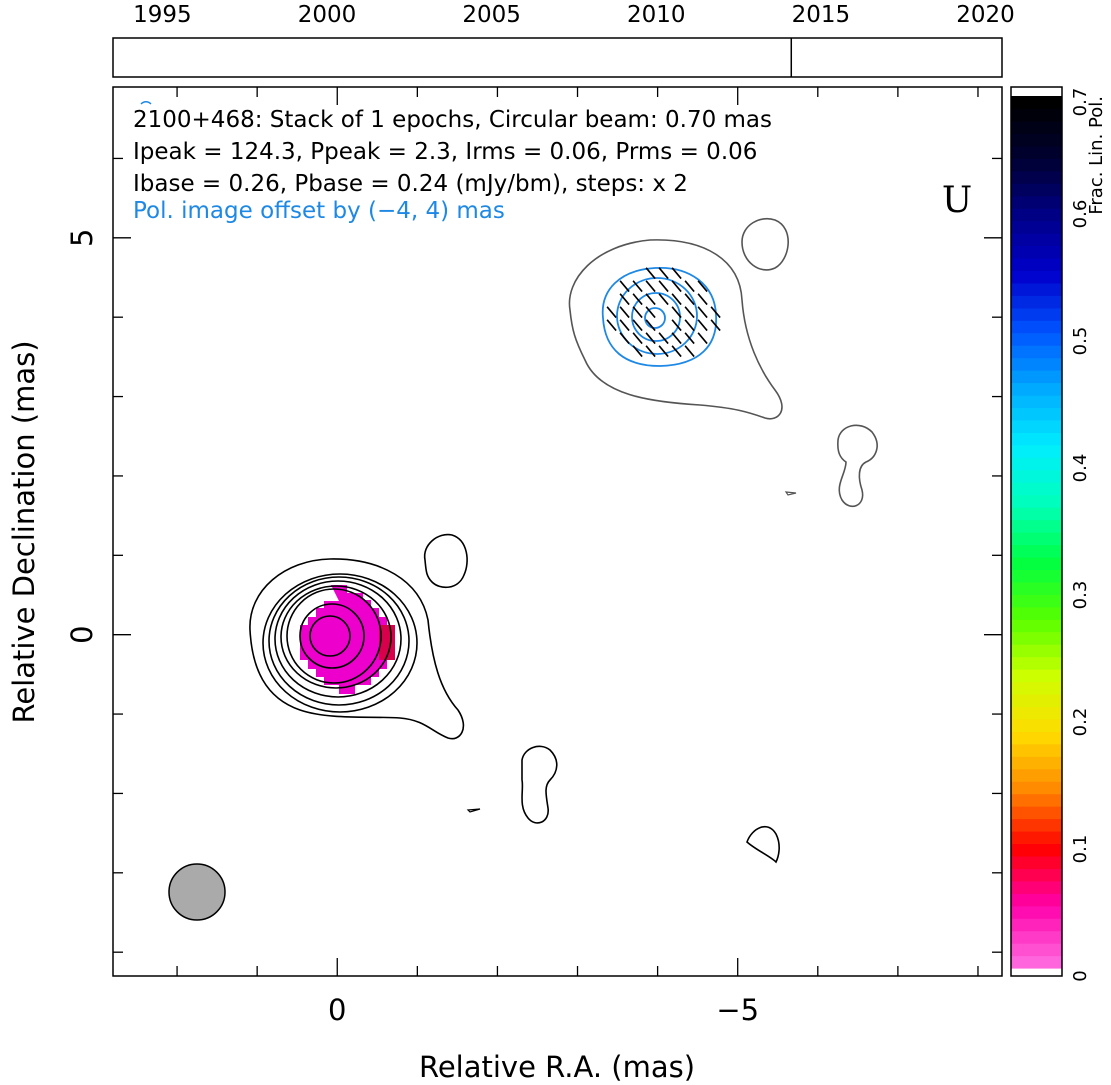  What do you see at coordinates (445, 561) in the screenshot?
I see `knot-contour-a` at bounding box center [445, 561].